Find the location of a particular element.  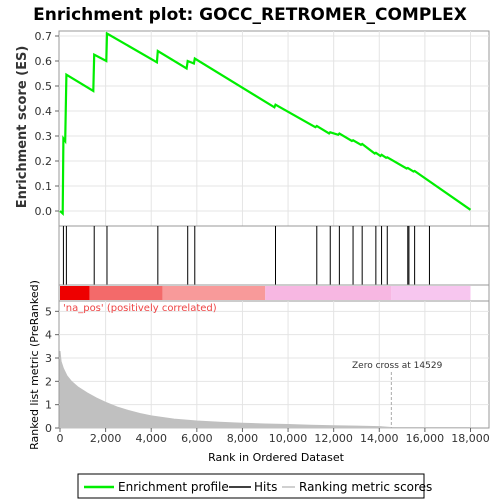

es-y-tick-label: 0.3 is located at coordinates (44, 136).